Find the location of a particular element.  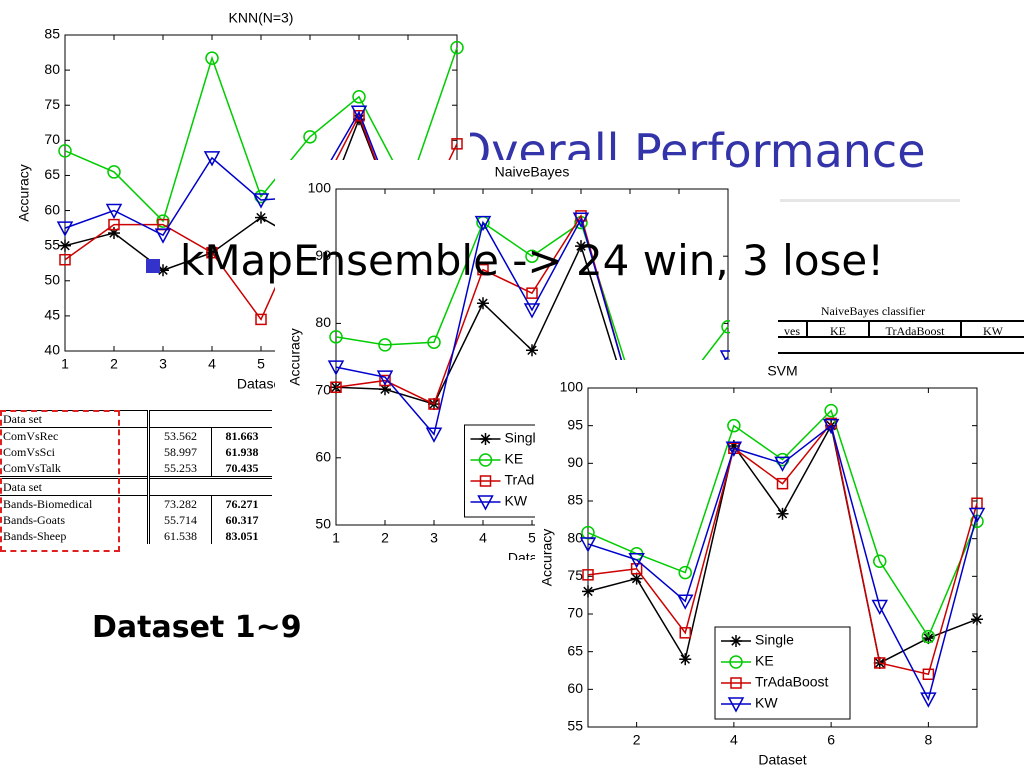

y-tick-label: 75 is located at coordinates (52, 104).